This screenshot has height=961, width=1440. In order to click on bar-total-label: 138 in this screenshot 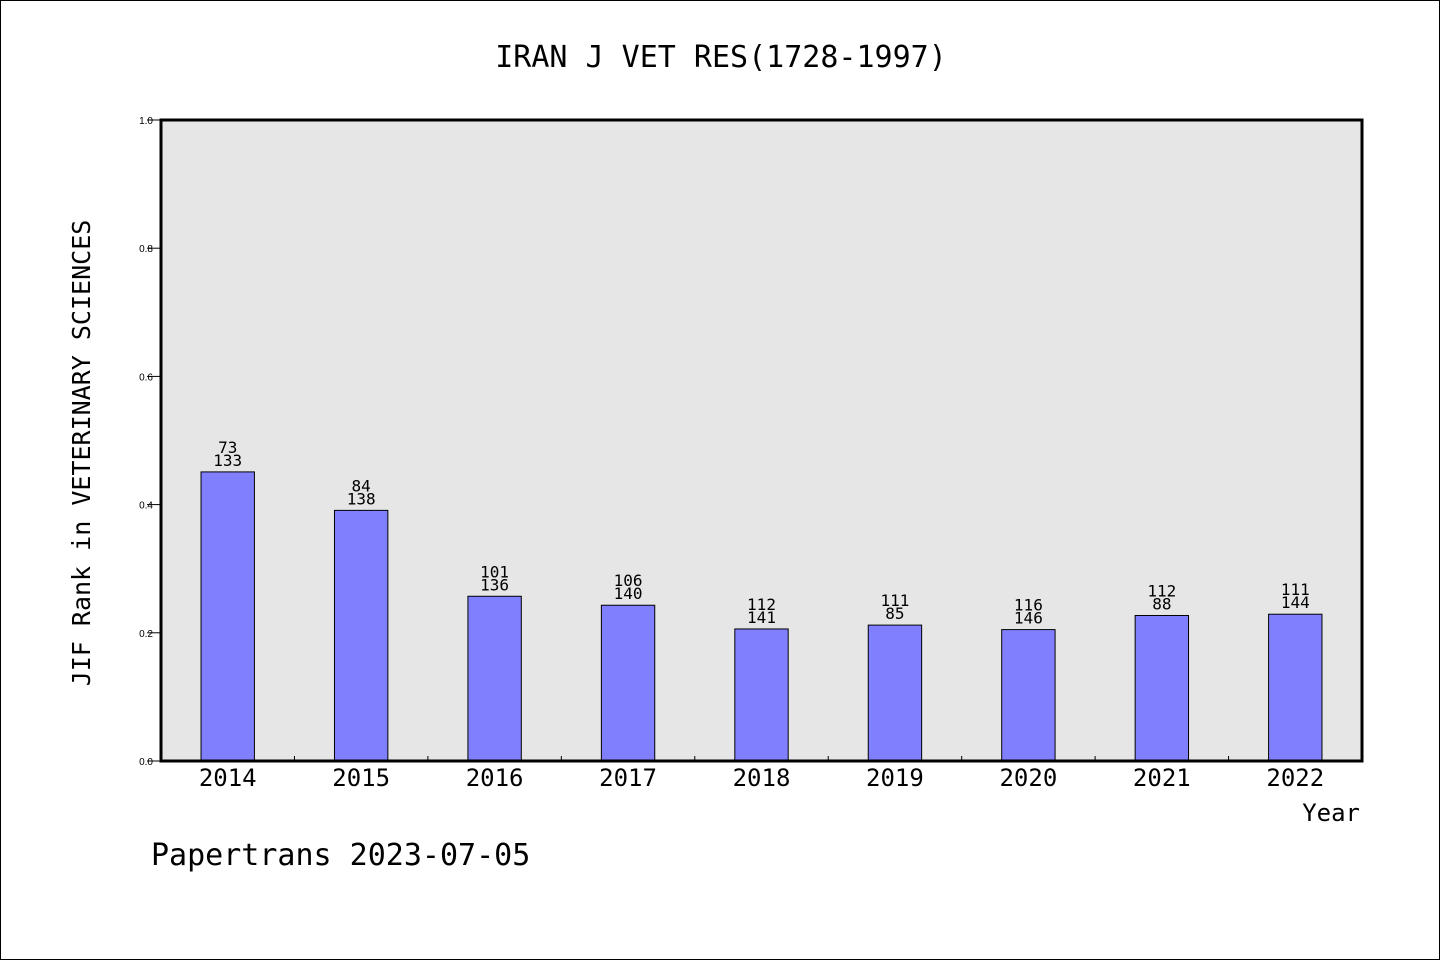, I will do `click(361, 498)`.